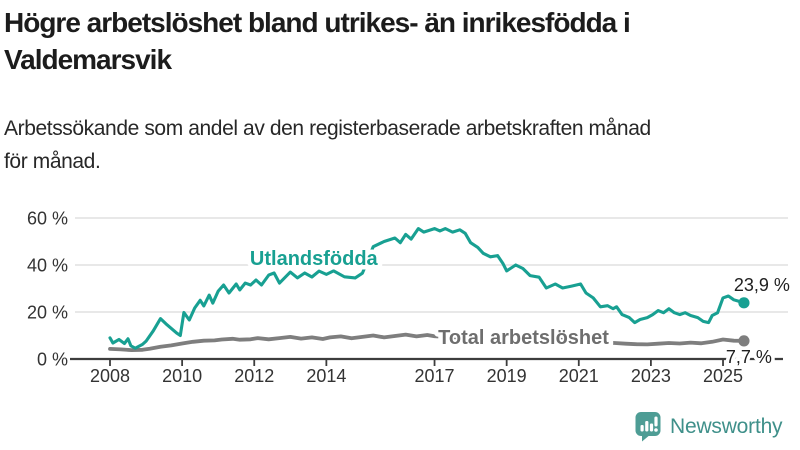 The image size is (800, 450). What do you see at coordinates (744, 303) in the screenshot?
I see `end-dot-utlandsf-dda` at bounding box center [744, 303].